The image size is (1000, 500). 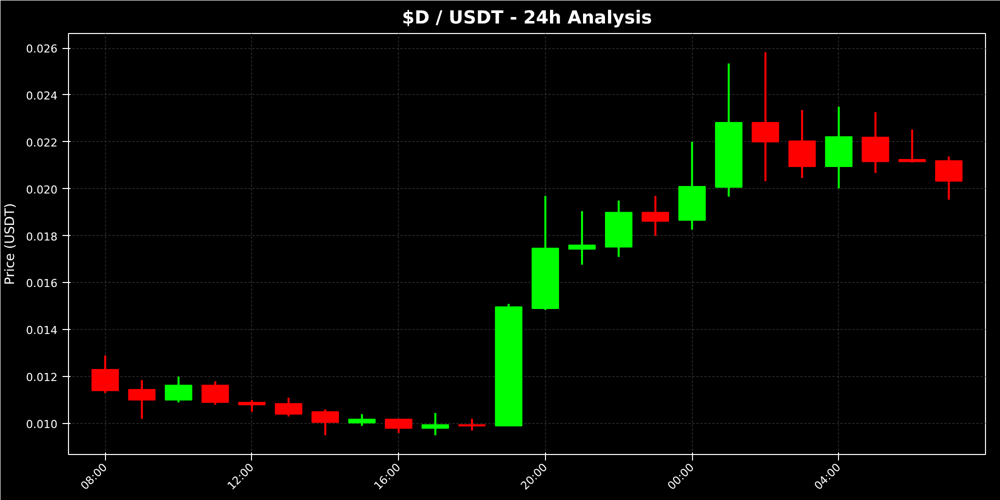 I want to click on chart-title: $D / USDT - 24h Analysis, so click(x=527, y=18).